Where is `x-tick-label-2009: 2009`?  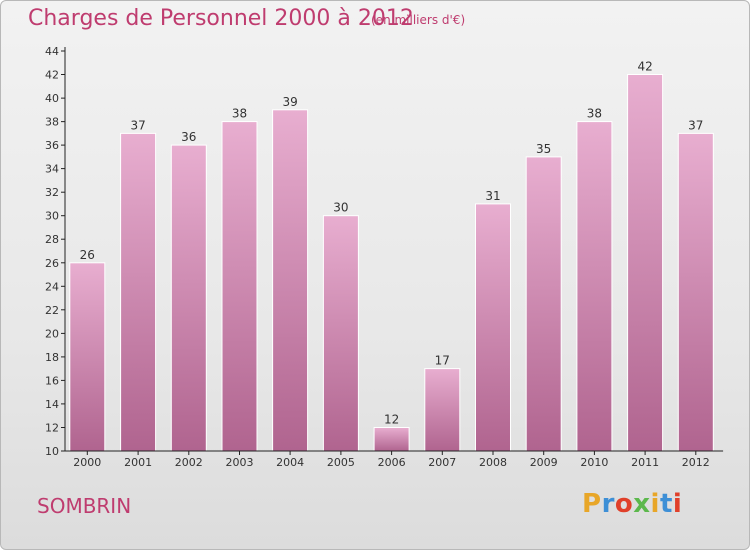
x-tick-label-2009: 2009 is located at coordinates (544, 462).